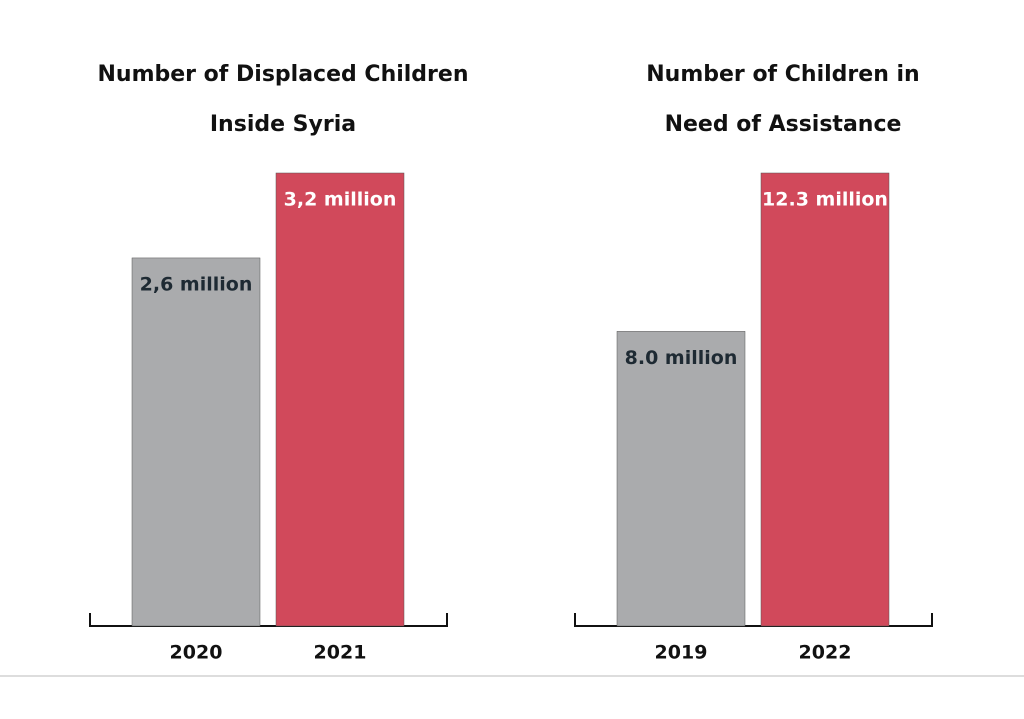 Image resolution: width=1024 pixels, height=719 pixels. I want to click on value-label: 2,6 million, so click(196, 284).